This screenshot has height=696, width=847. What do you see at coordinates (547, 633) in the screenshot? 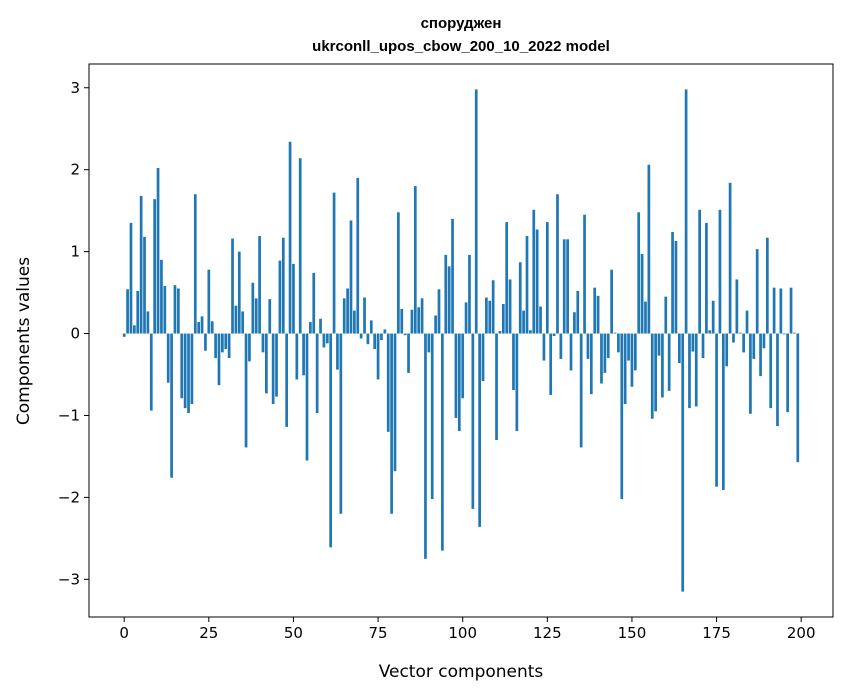
I see `x-tick-label: 125` at bounding box center [547, 633].